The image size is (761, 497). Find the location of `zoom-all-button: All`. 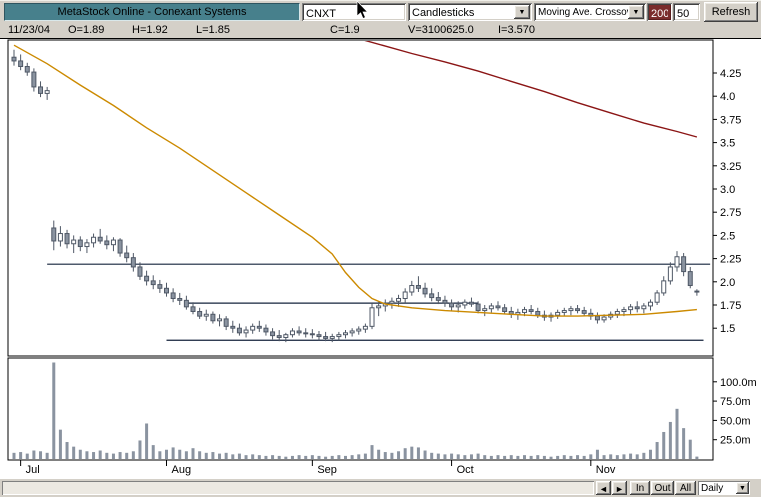

zoom-all-button: All is located at coordinates (685, 488).